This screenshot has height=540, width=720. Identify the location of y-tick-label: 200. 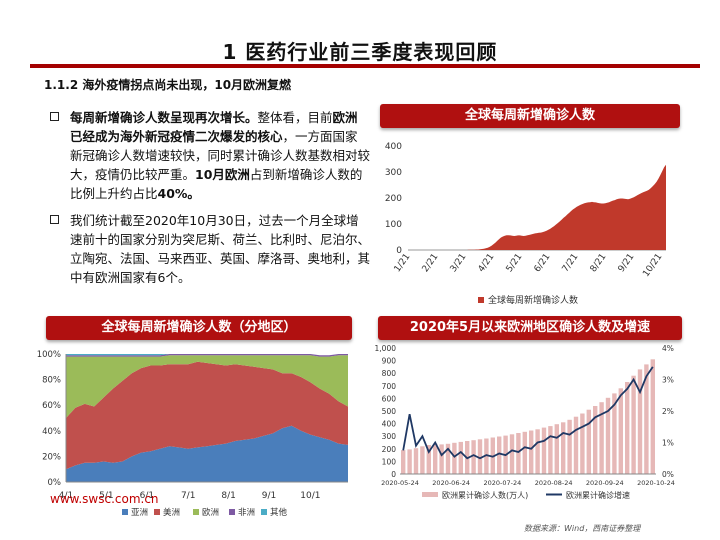
(393, 199).